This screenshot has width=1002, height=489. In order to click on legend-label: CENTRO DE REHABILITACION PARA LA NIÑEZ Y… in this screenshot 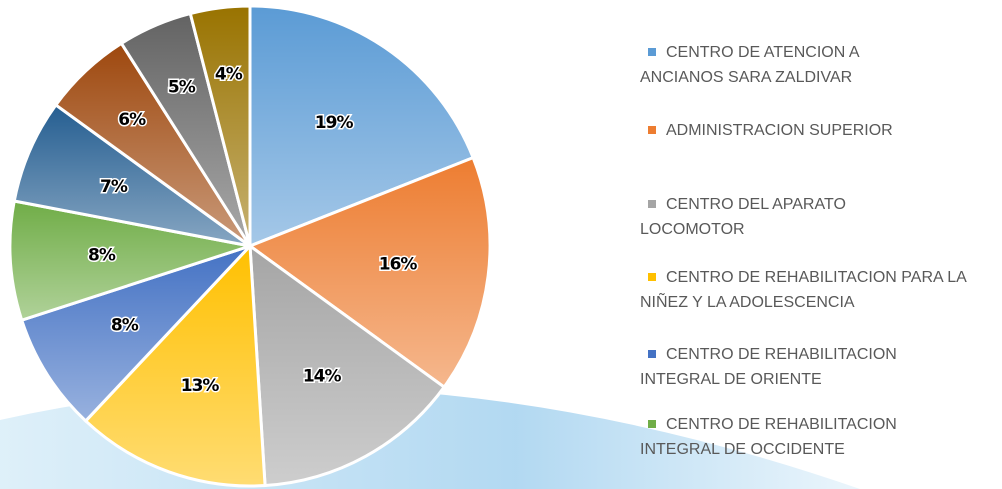, I will do `click(803, 290)`.